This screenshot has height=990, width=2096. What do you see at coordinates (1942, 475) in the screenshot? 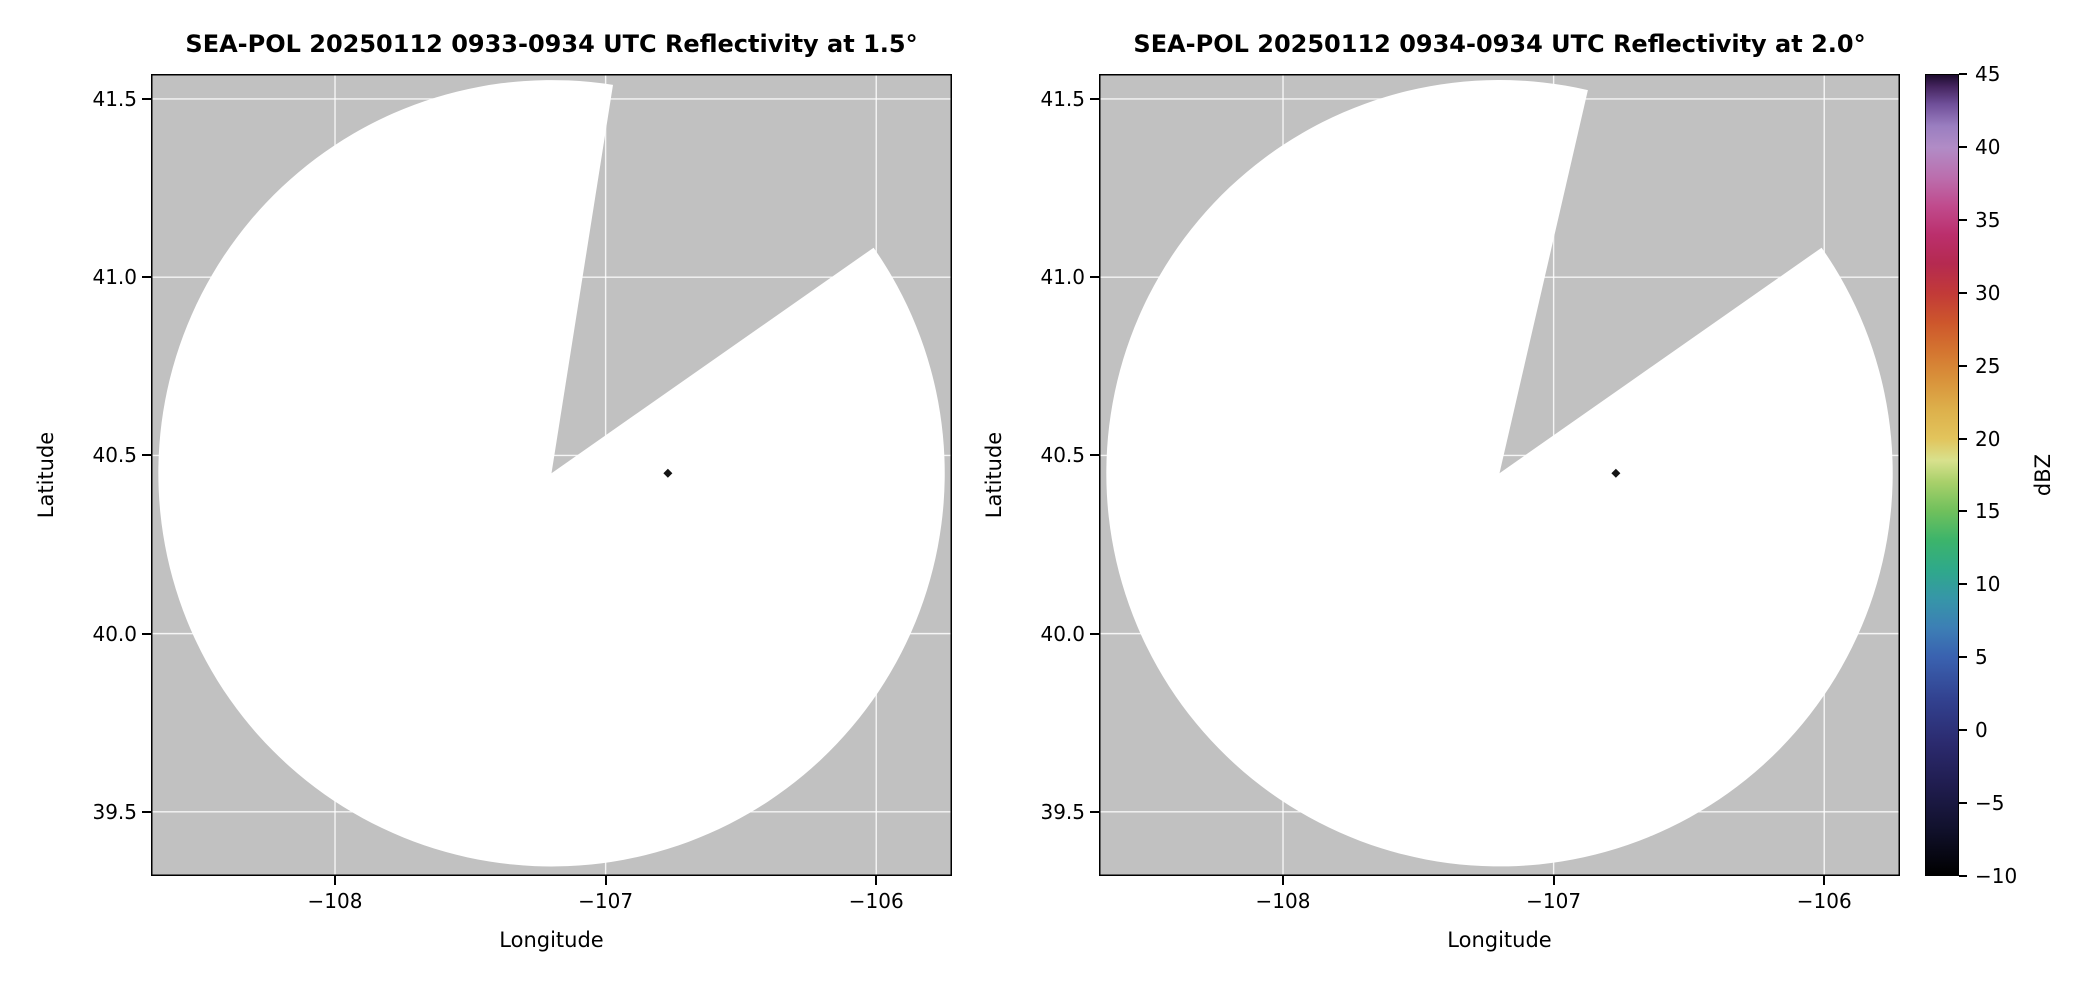
I see `colorbar-gradient` at bounding box center [1942, 475].